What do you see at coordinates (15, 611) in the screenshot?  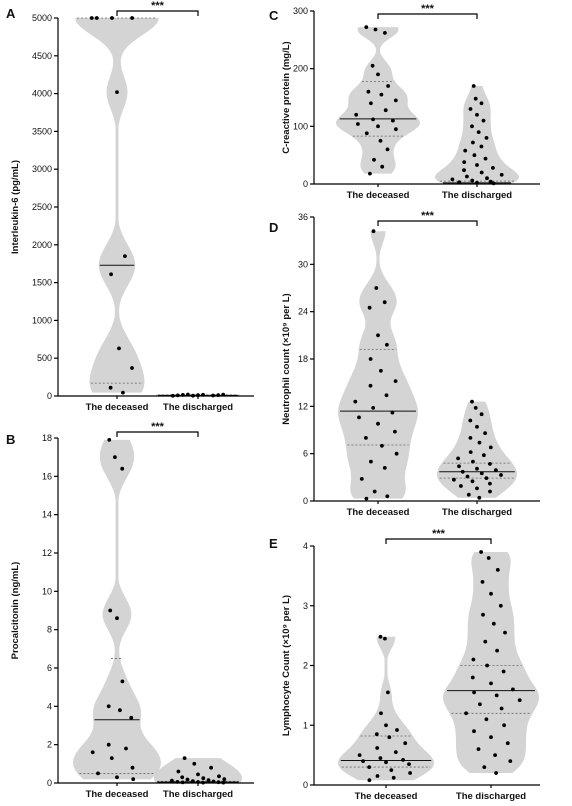 I see `y-axis-label: Procalcitonin (ng/mL)` at bounding box center [15, 611].